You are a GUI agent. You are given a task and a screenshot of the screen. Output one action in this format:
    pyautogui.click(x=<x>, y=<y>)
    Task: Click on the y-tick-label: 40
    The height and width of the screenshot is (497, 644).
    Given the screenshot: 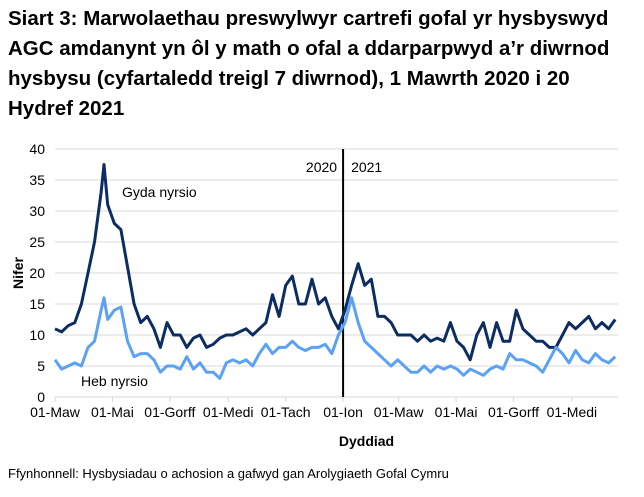 What is the action you would take?
    pyautogui.click(x=37, y=149)
    